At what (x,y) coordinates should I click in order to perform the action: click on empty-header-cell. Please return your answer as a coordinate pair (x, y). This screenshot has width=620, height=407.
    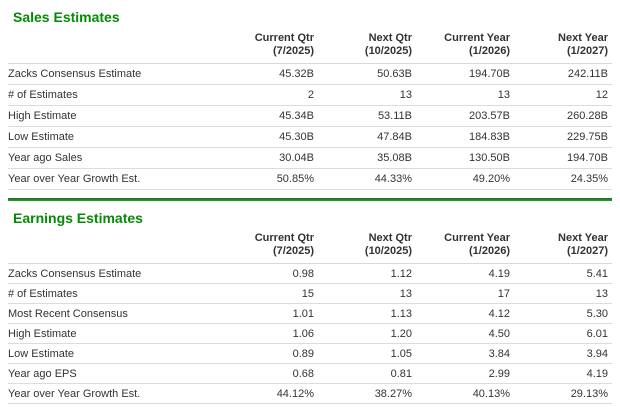
    Looking at the image, I should click on (114, 44).